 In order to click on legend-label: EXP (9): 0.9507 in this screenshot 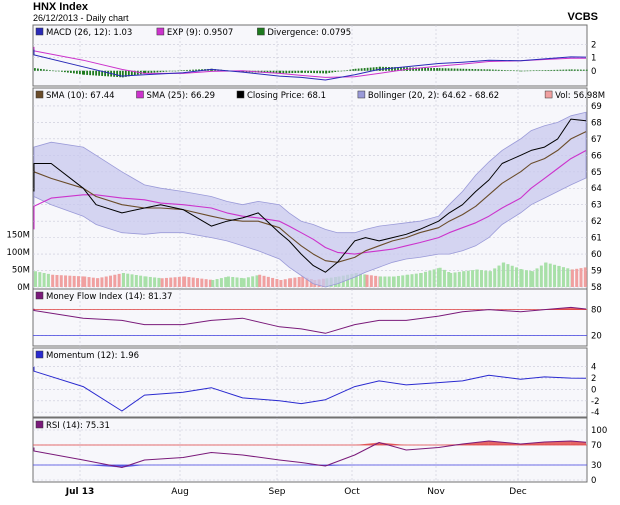, I will do `click(200, 33)`.